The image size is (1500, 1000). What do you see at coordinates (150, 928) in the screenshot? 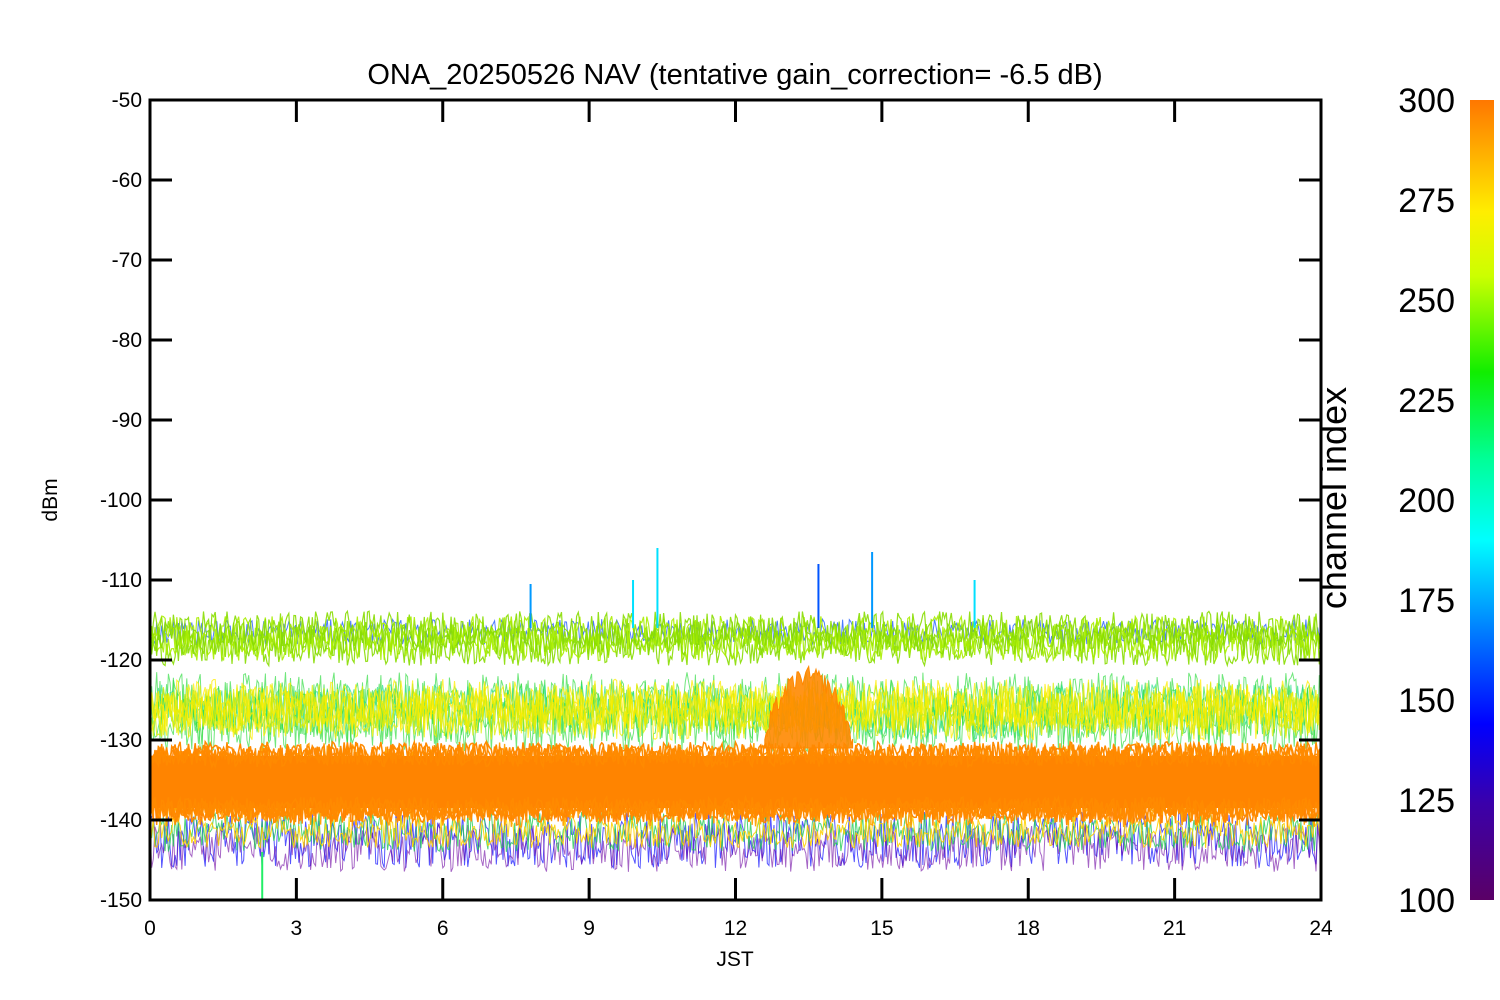
I see `x-tick-label: 0` at bounding box center [150, 928].